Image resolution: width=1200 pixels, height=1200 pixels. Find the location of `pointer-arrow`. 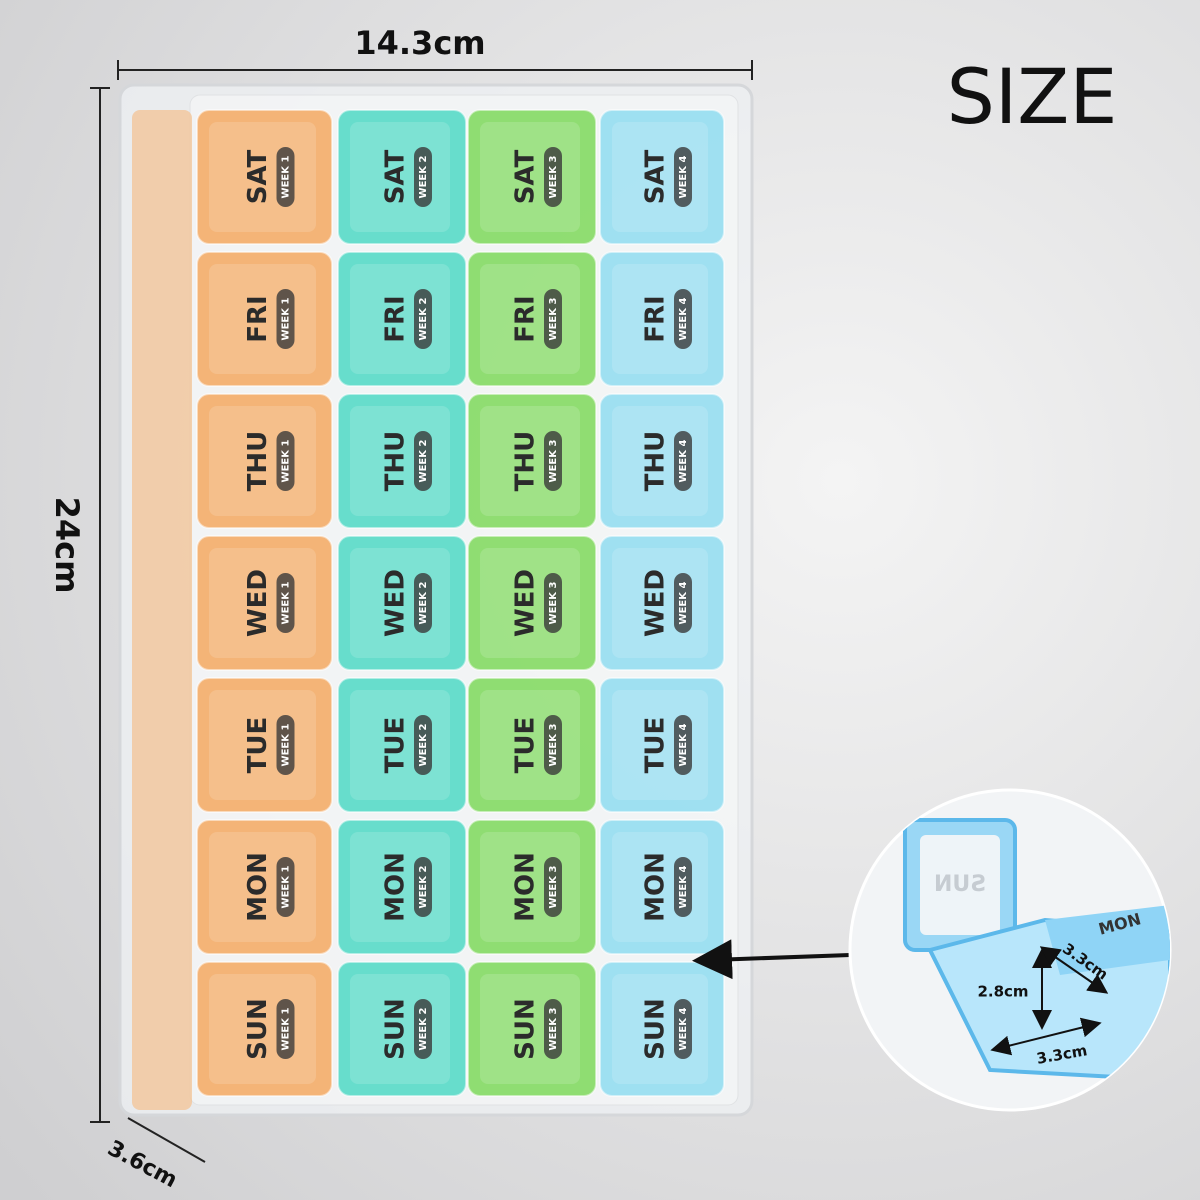

pointer-arrow is located at coordinates (771, 959).